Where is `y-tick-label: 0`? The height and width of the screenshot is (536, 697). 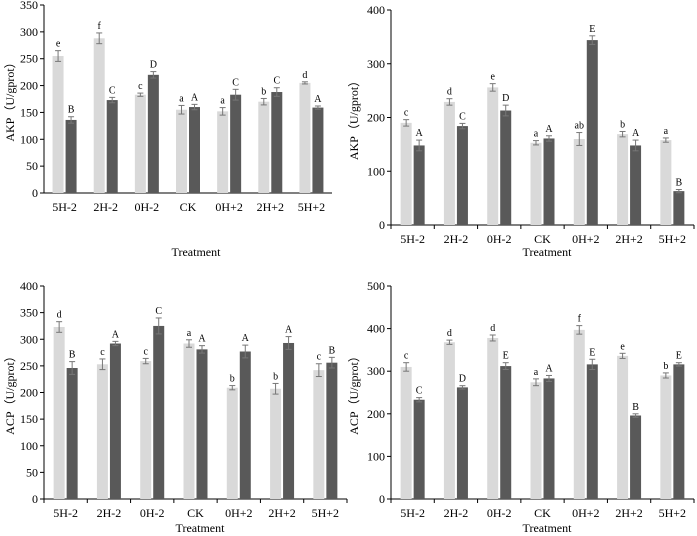 y-tick-label: 0 is located at coordinates (35, 499).